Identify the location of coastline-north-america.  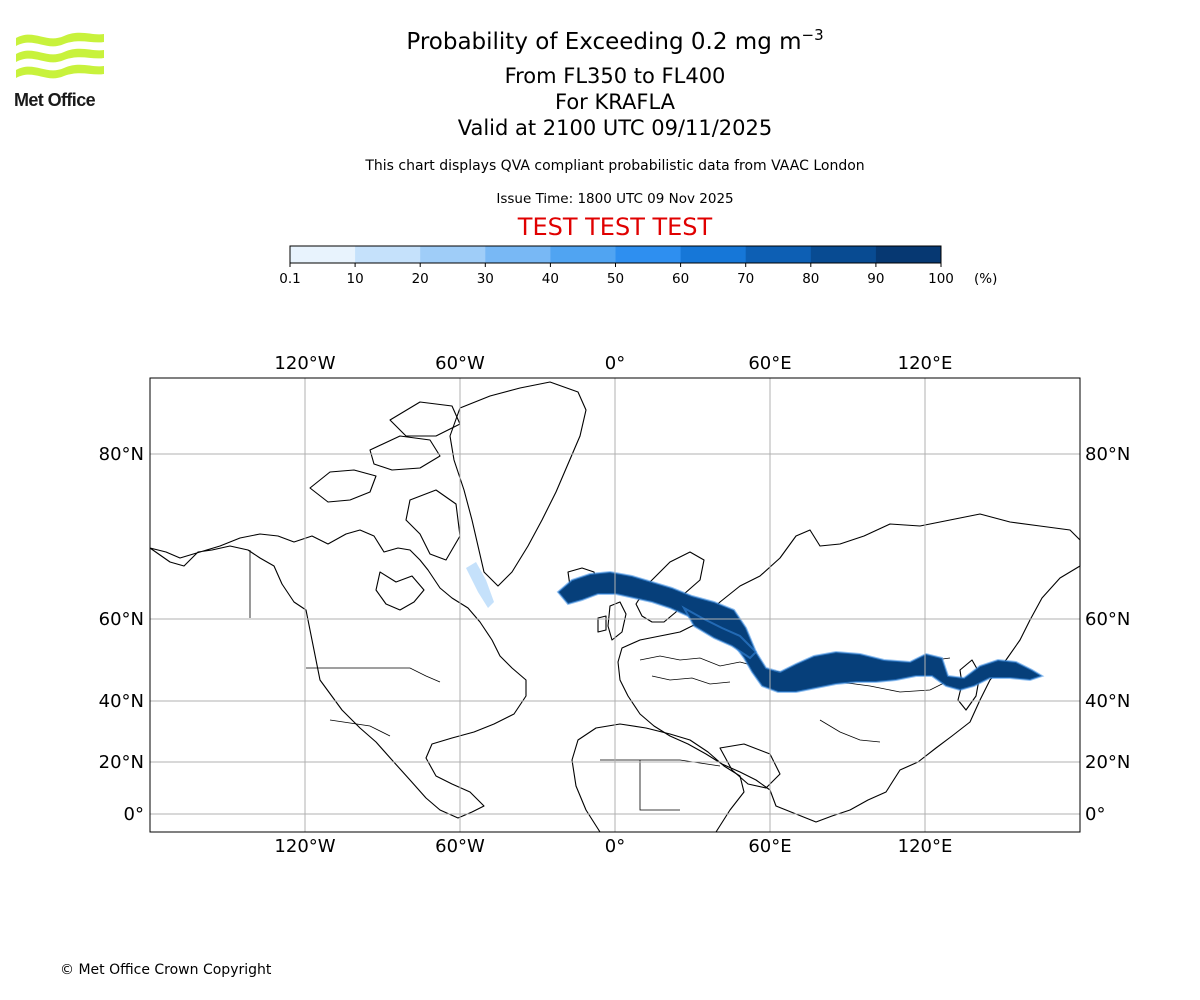
(338, 674).